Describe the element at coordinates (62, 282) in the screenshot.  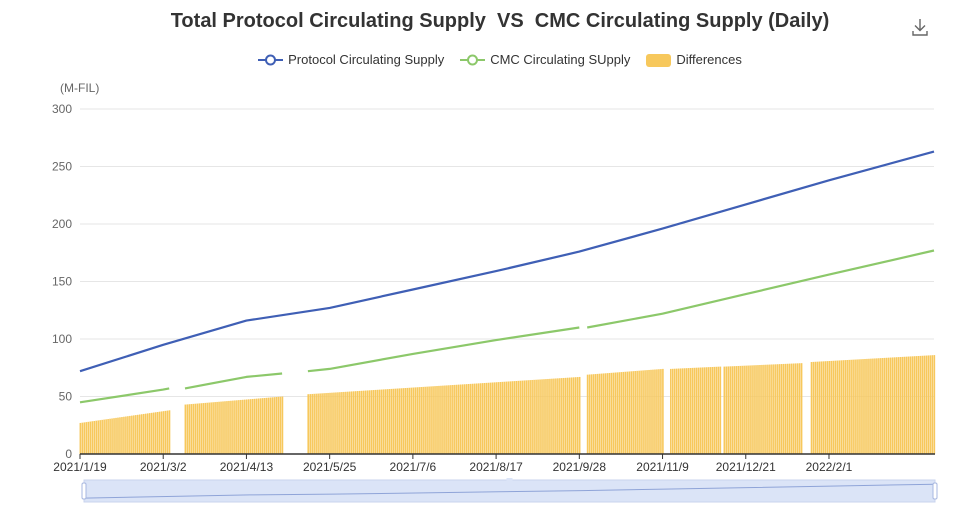
I see `y-tick-label: 150` at that location.